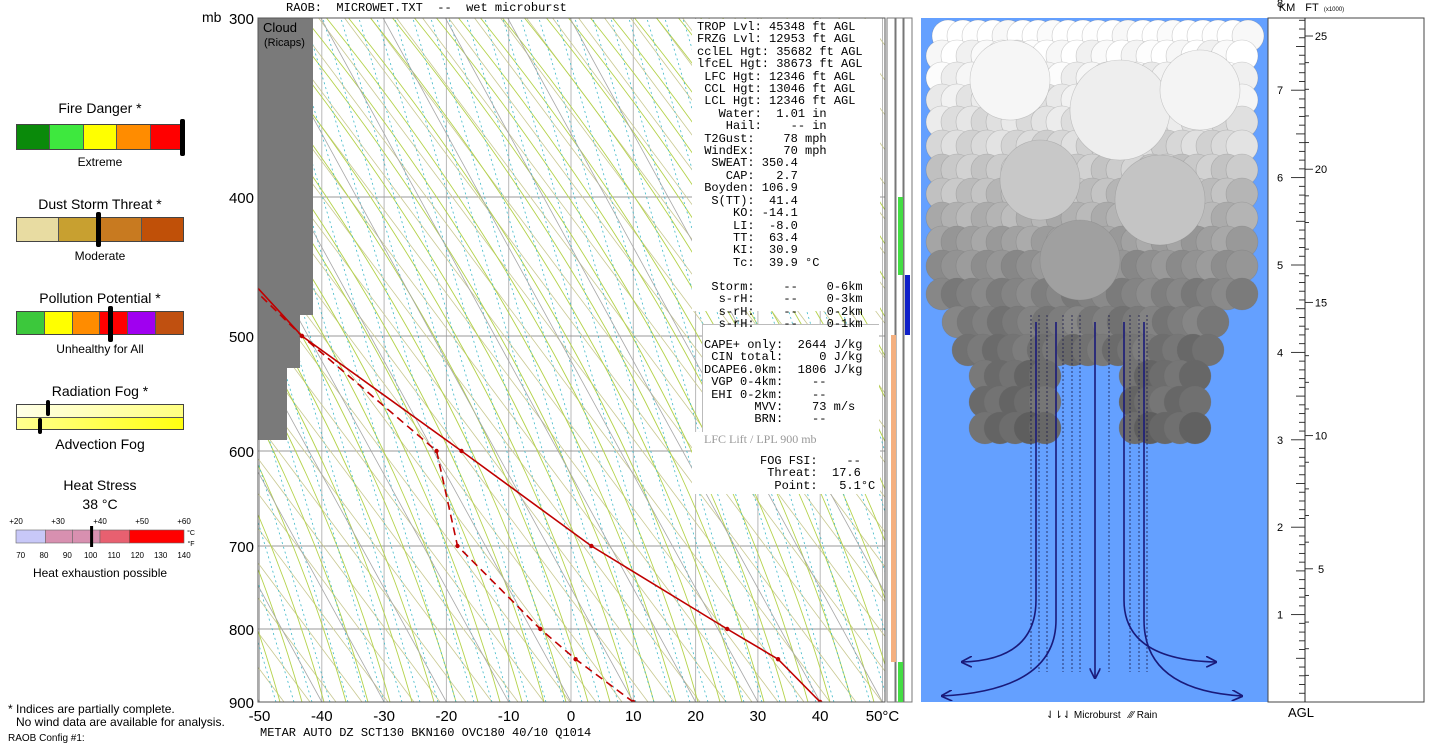  Describe the element at coordinates (1321, 37) in the screenshot. I see `ft-tick-label: 25` at that location.